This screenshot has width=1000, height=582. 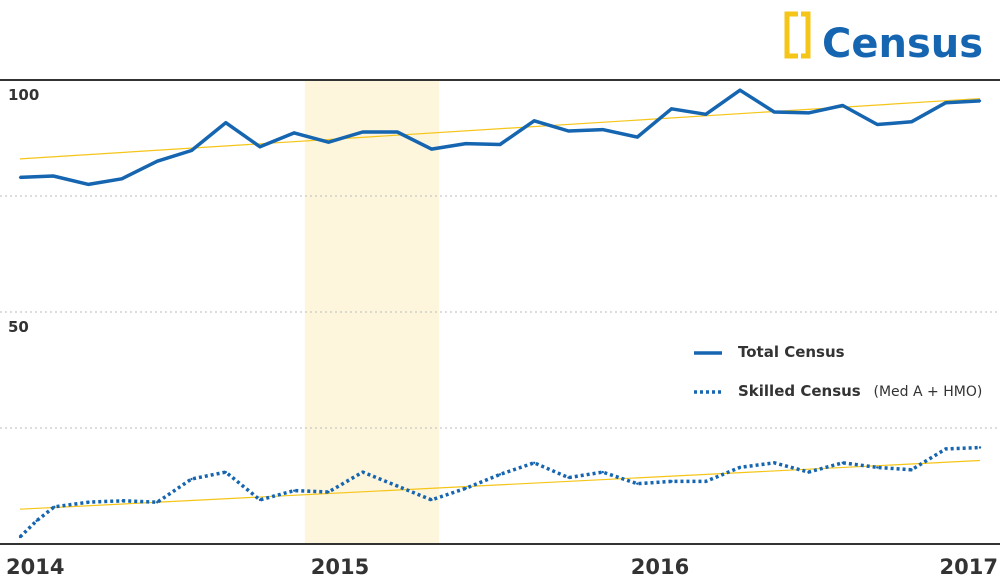 What do you see at coordinates (928, 392) in the screenshot?
I see `legend-note-skilled: (Med A + HMO)` at bounding box center [928, 392].